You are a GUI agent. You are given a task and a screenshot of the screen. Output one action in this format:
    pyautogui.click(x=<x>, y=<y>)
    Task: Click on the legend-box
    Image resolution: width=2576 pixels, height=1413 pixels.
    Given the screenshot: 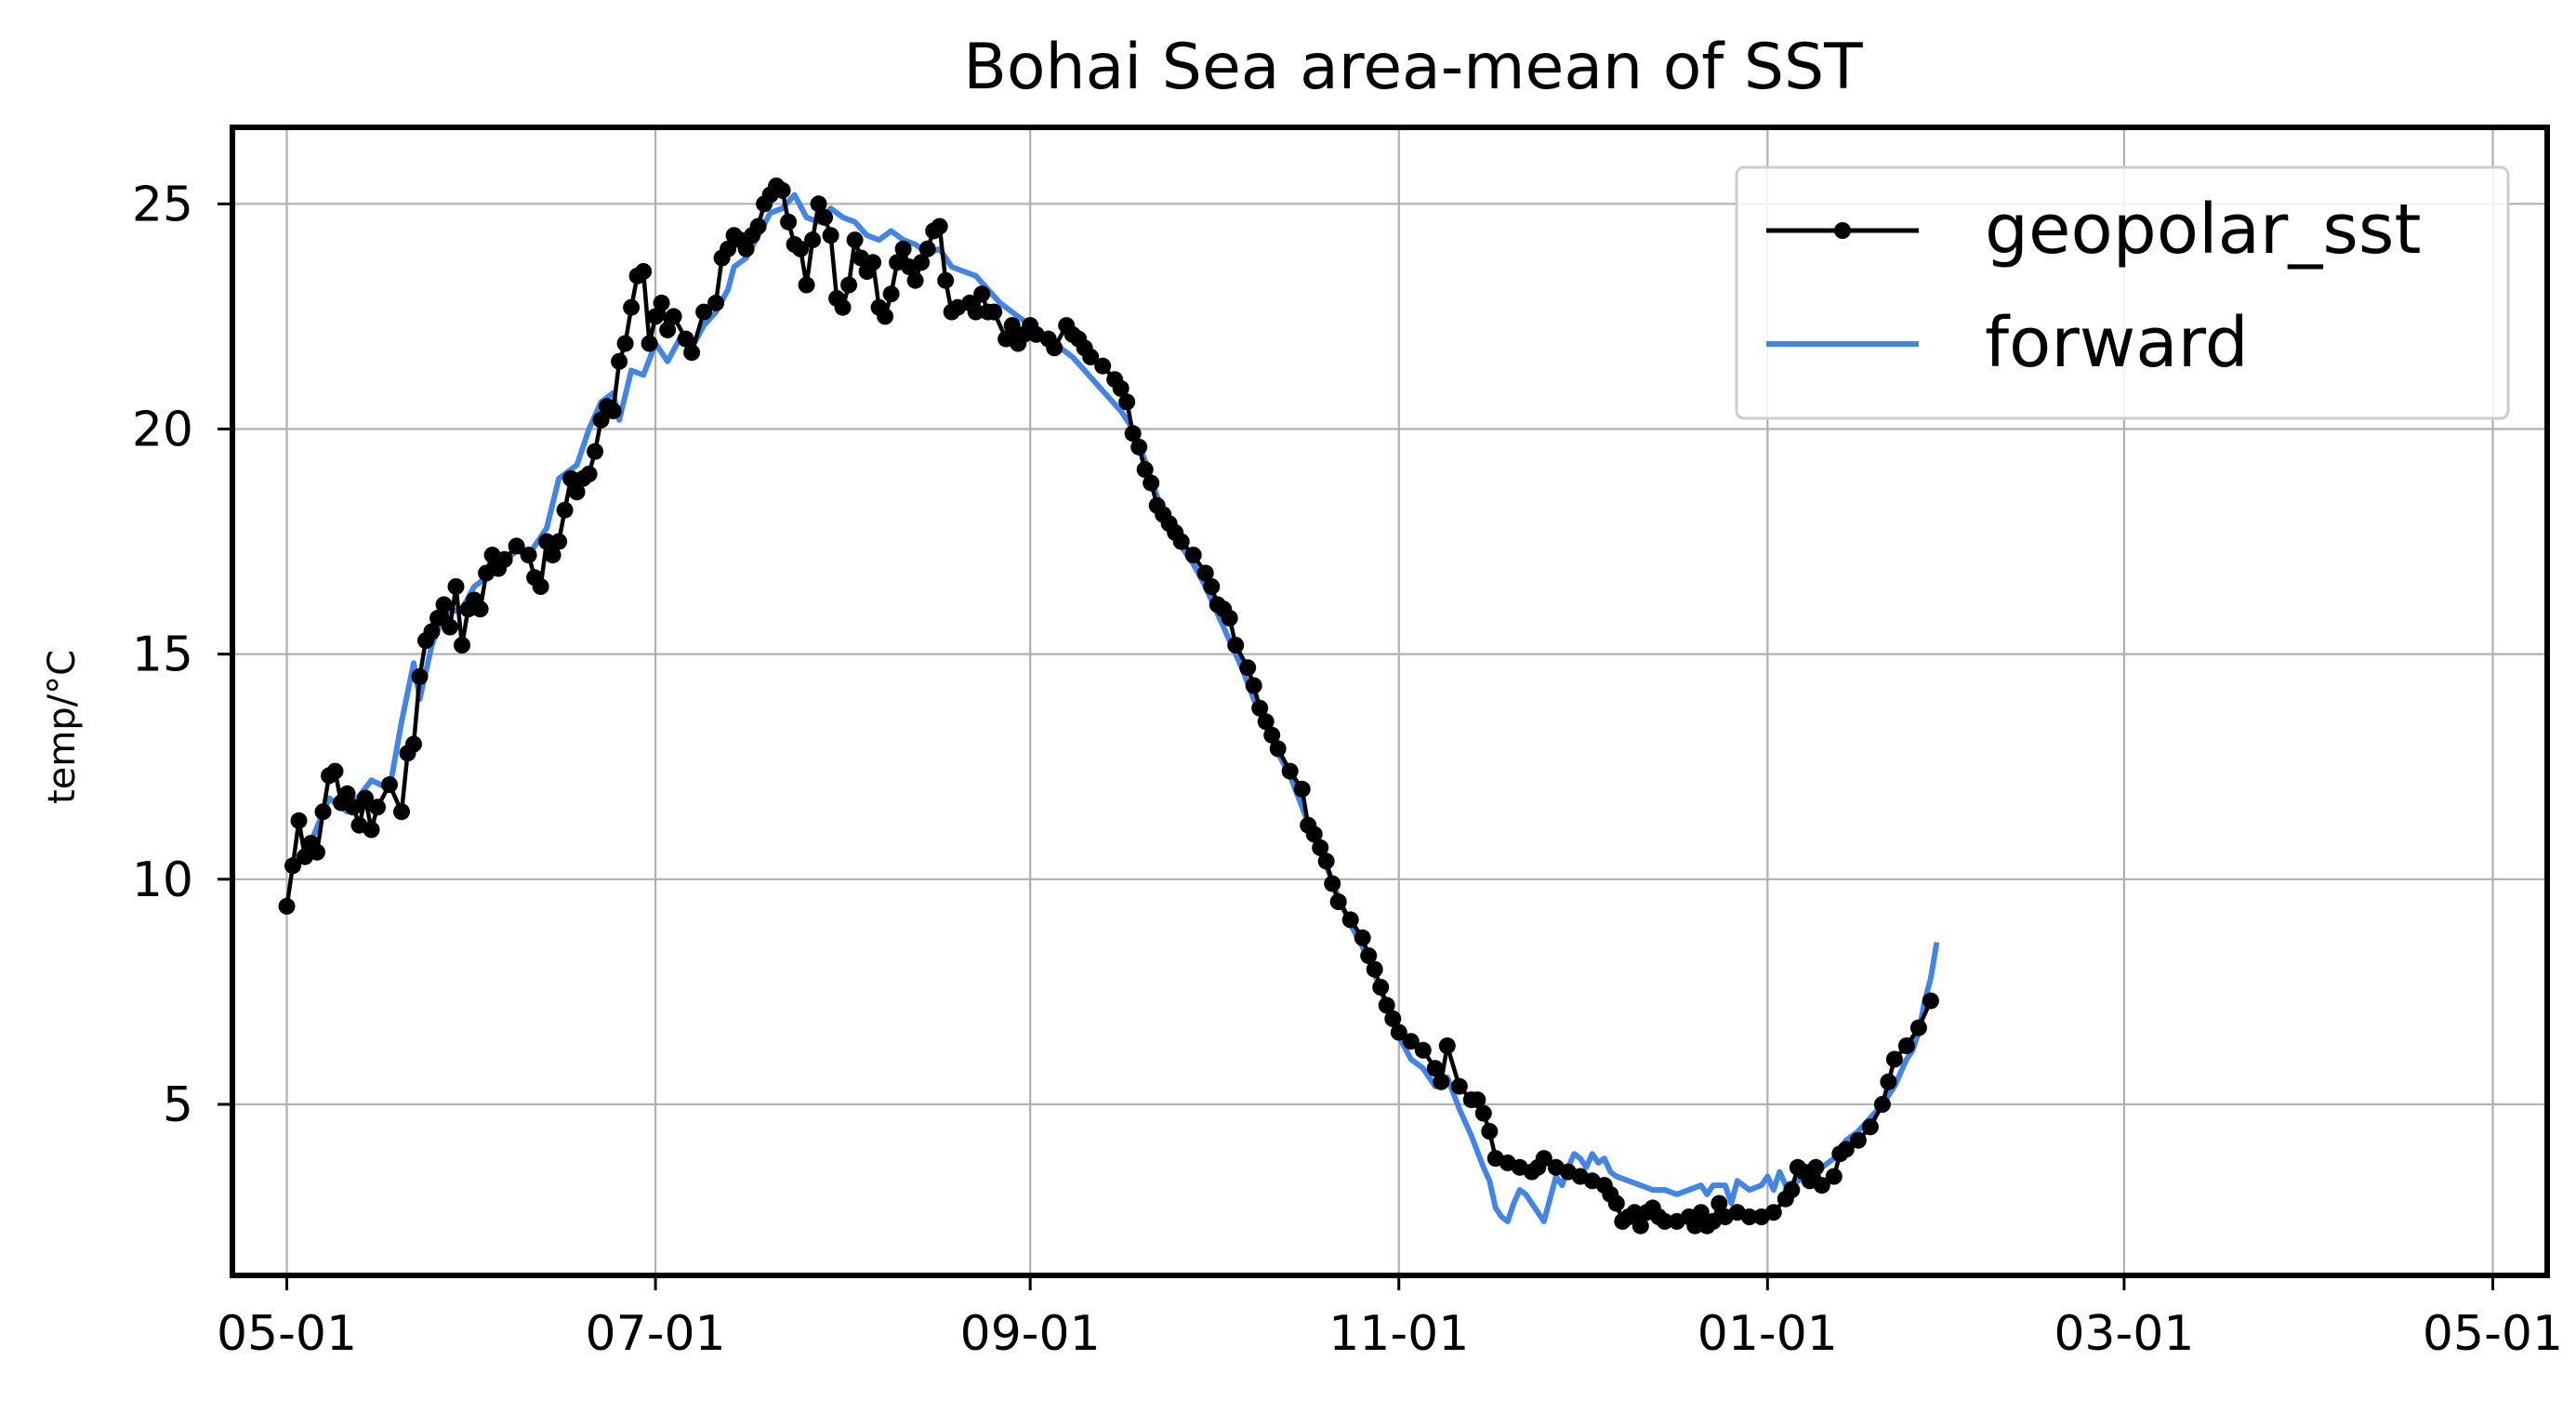 What is the action you would take?
    pyautogui.click(x=2122, y=292)
    